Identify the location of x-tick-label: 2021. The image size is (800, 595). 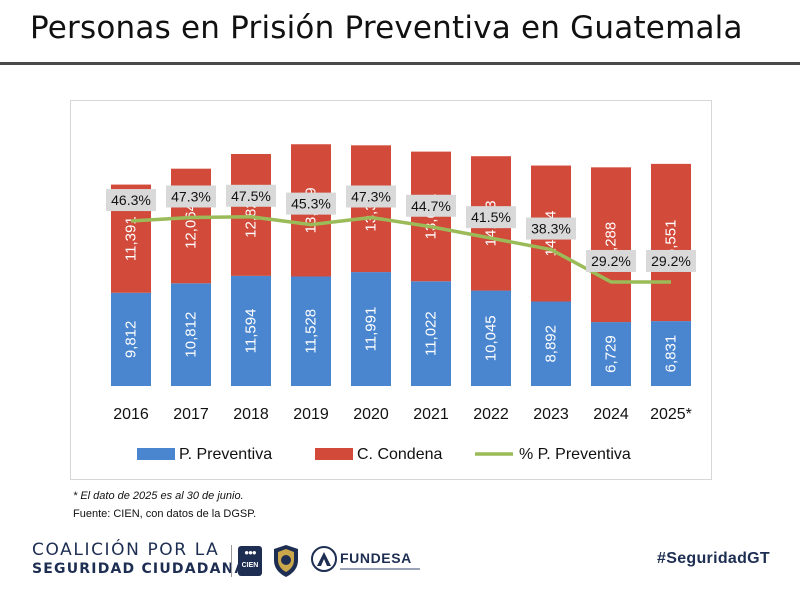
(431, 414).